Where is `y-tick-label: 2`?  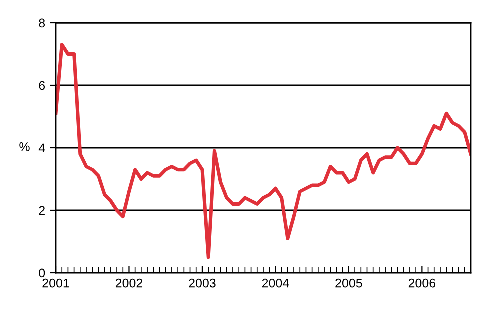 y-tick-label: 2 is located at coordinates (42, 211).